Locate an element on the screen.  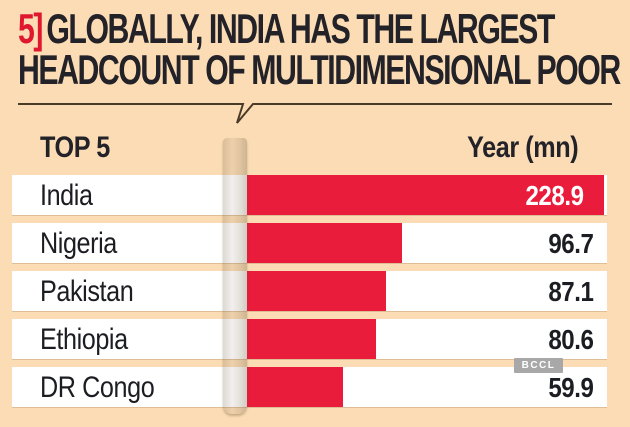
table-row: DR Congo 59.9 is located at coordinates (309, 387).